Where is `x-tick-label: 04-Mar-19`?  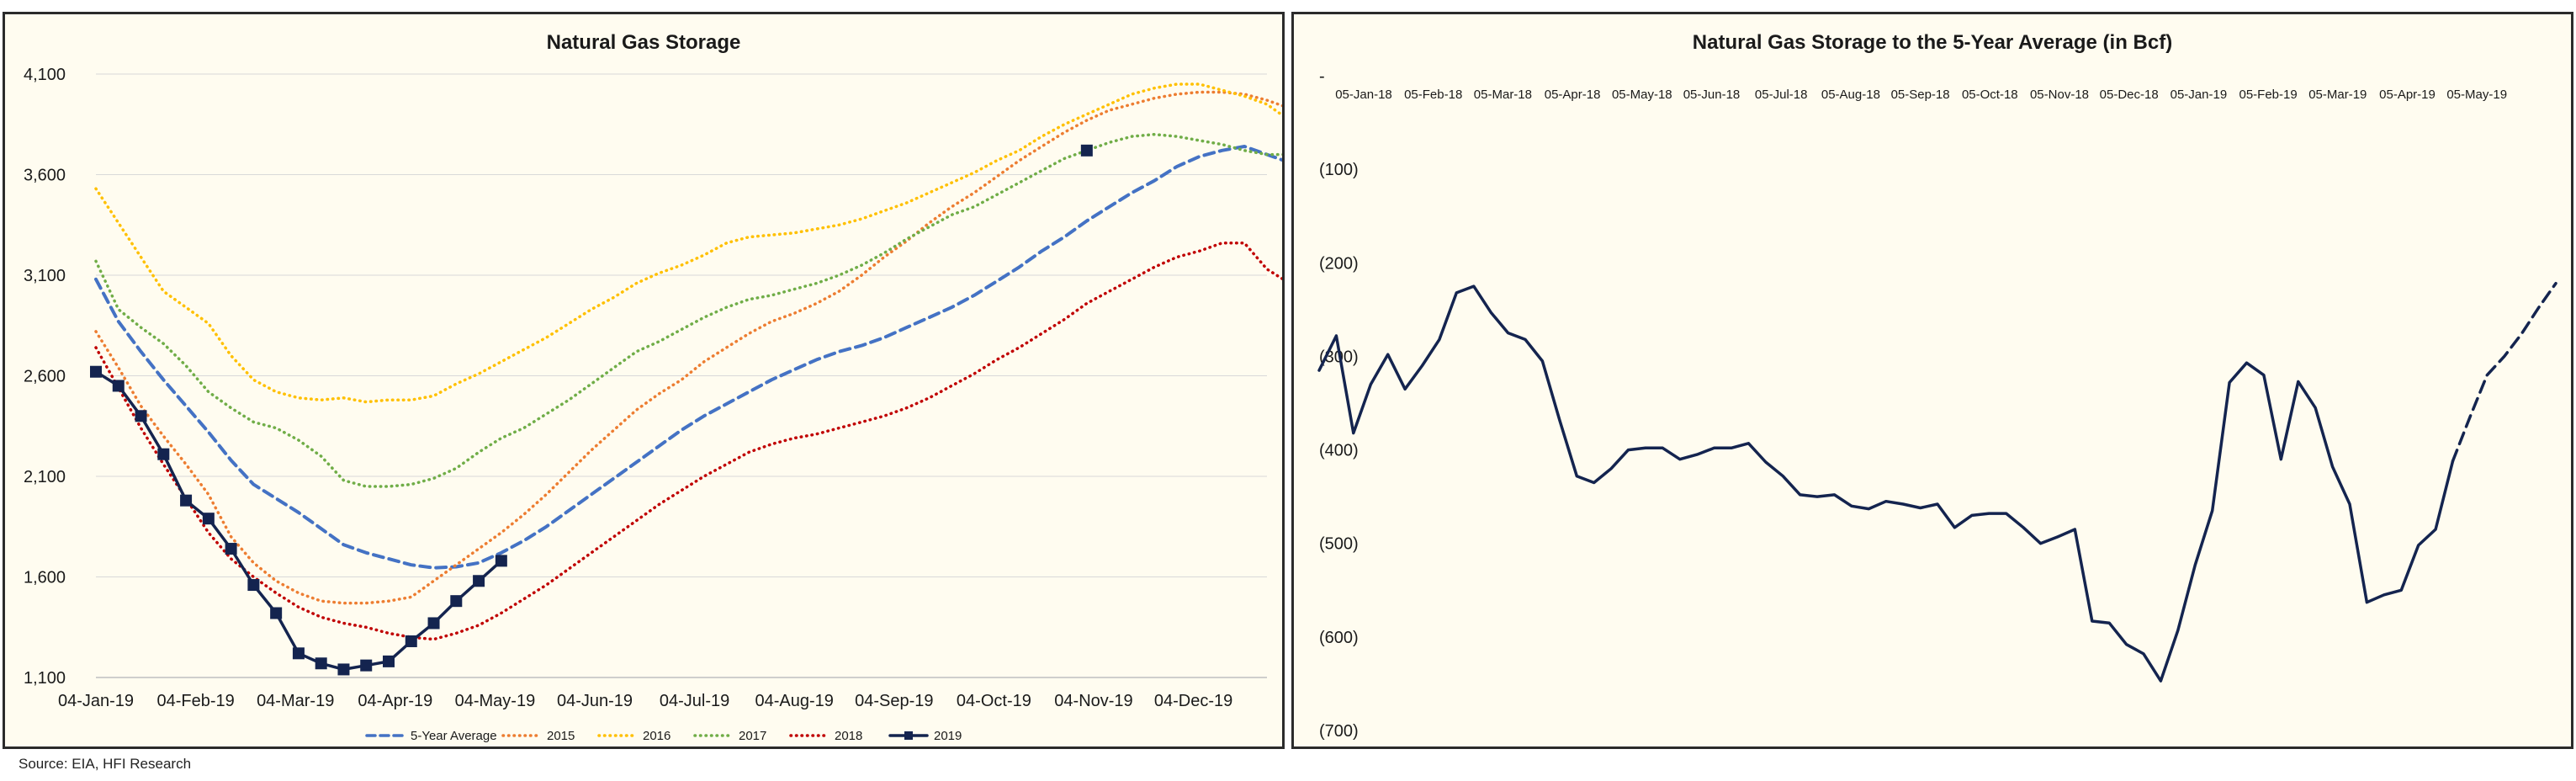 x-tick-label: 04-Mar-19 is located at coordinates (295, 701).